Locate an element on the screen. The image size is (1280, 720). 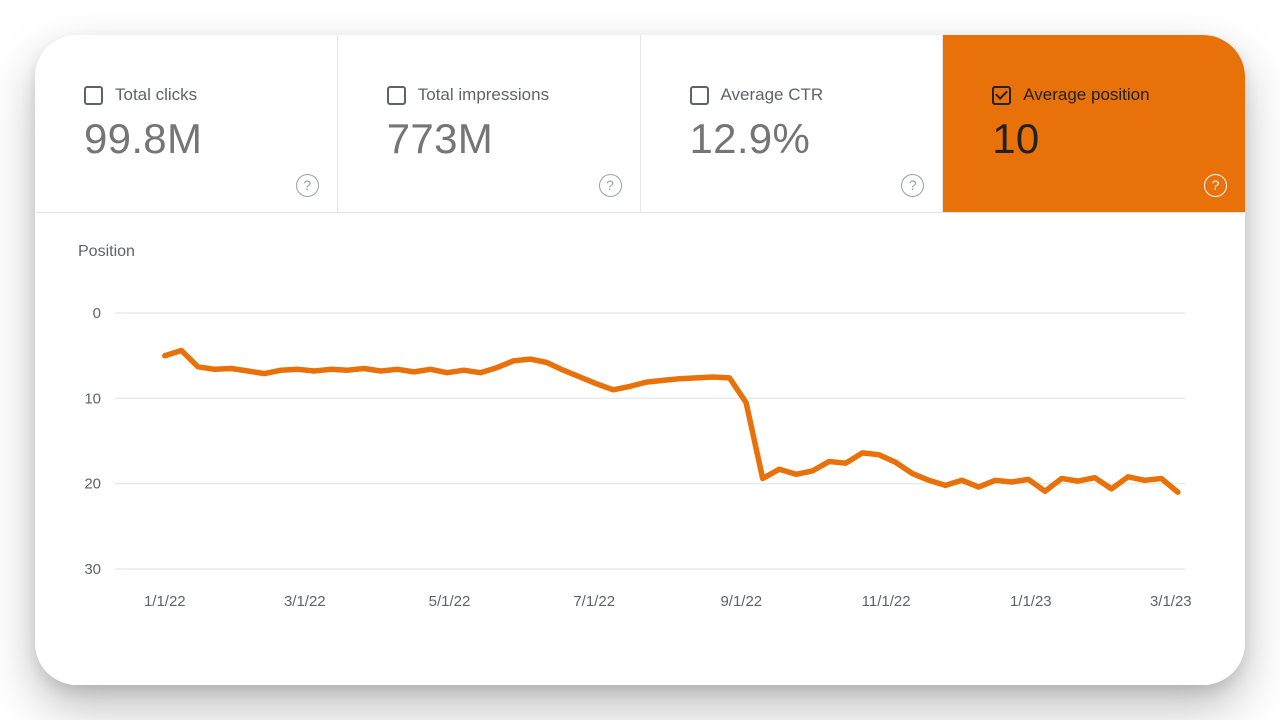
metric-label: Total clicks is located at coordinates (156, 94).